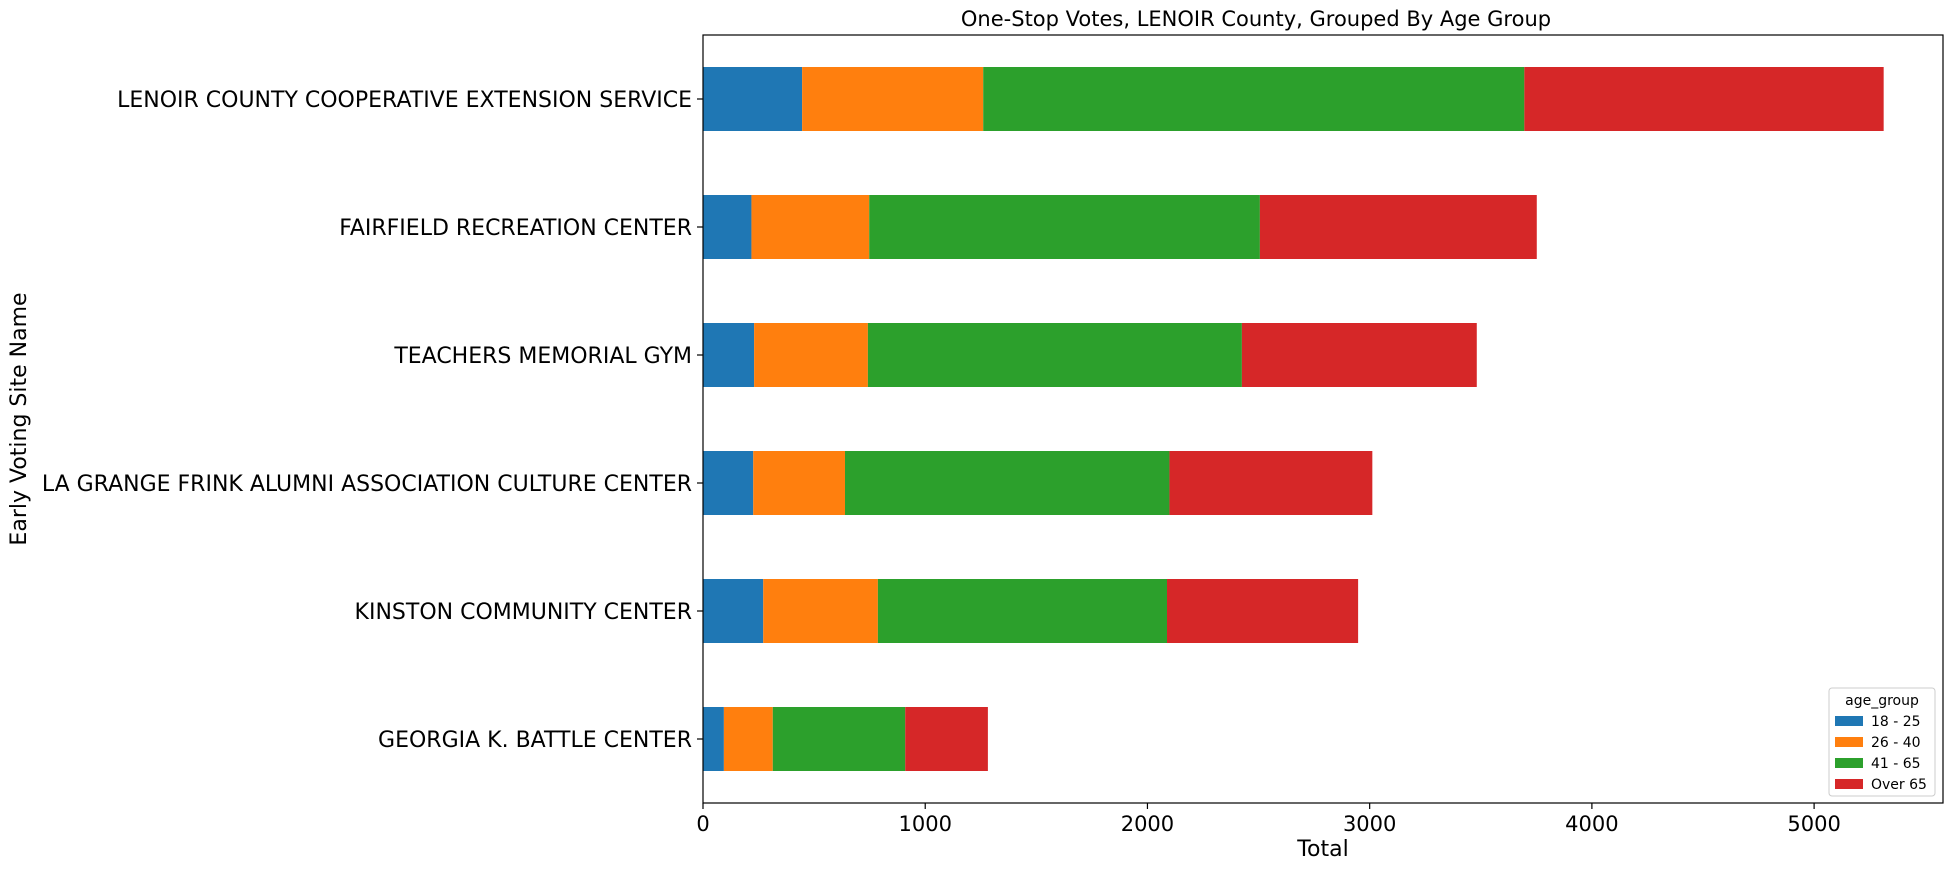  What do you see at coordinates (1147, 824) in the screenshot?
I see `x-tick-label: 2000` at bounding box center [1147, 824].